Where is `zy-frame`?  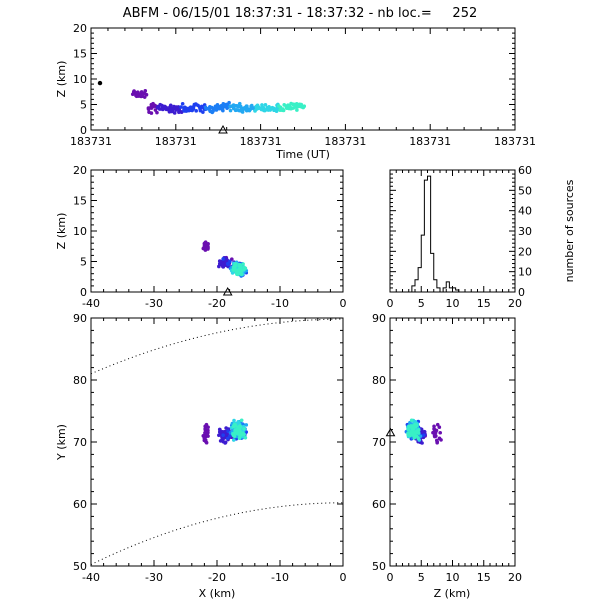
zy-frame is located at coordinates (452, 442).